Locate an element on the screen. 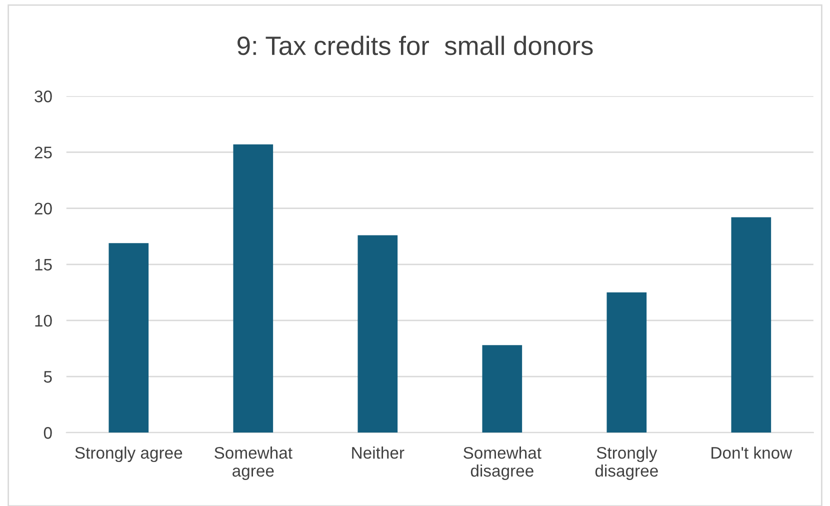  x-tick-label: Strongly agree is located at coordinates (128, 454).